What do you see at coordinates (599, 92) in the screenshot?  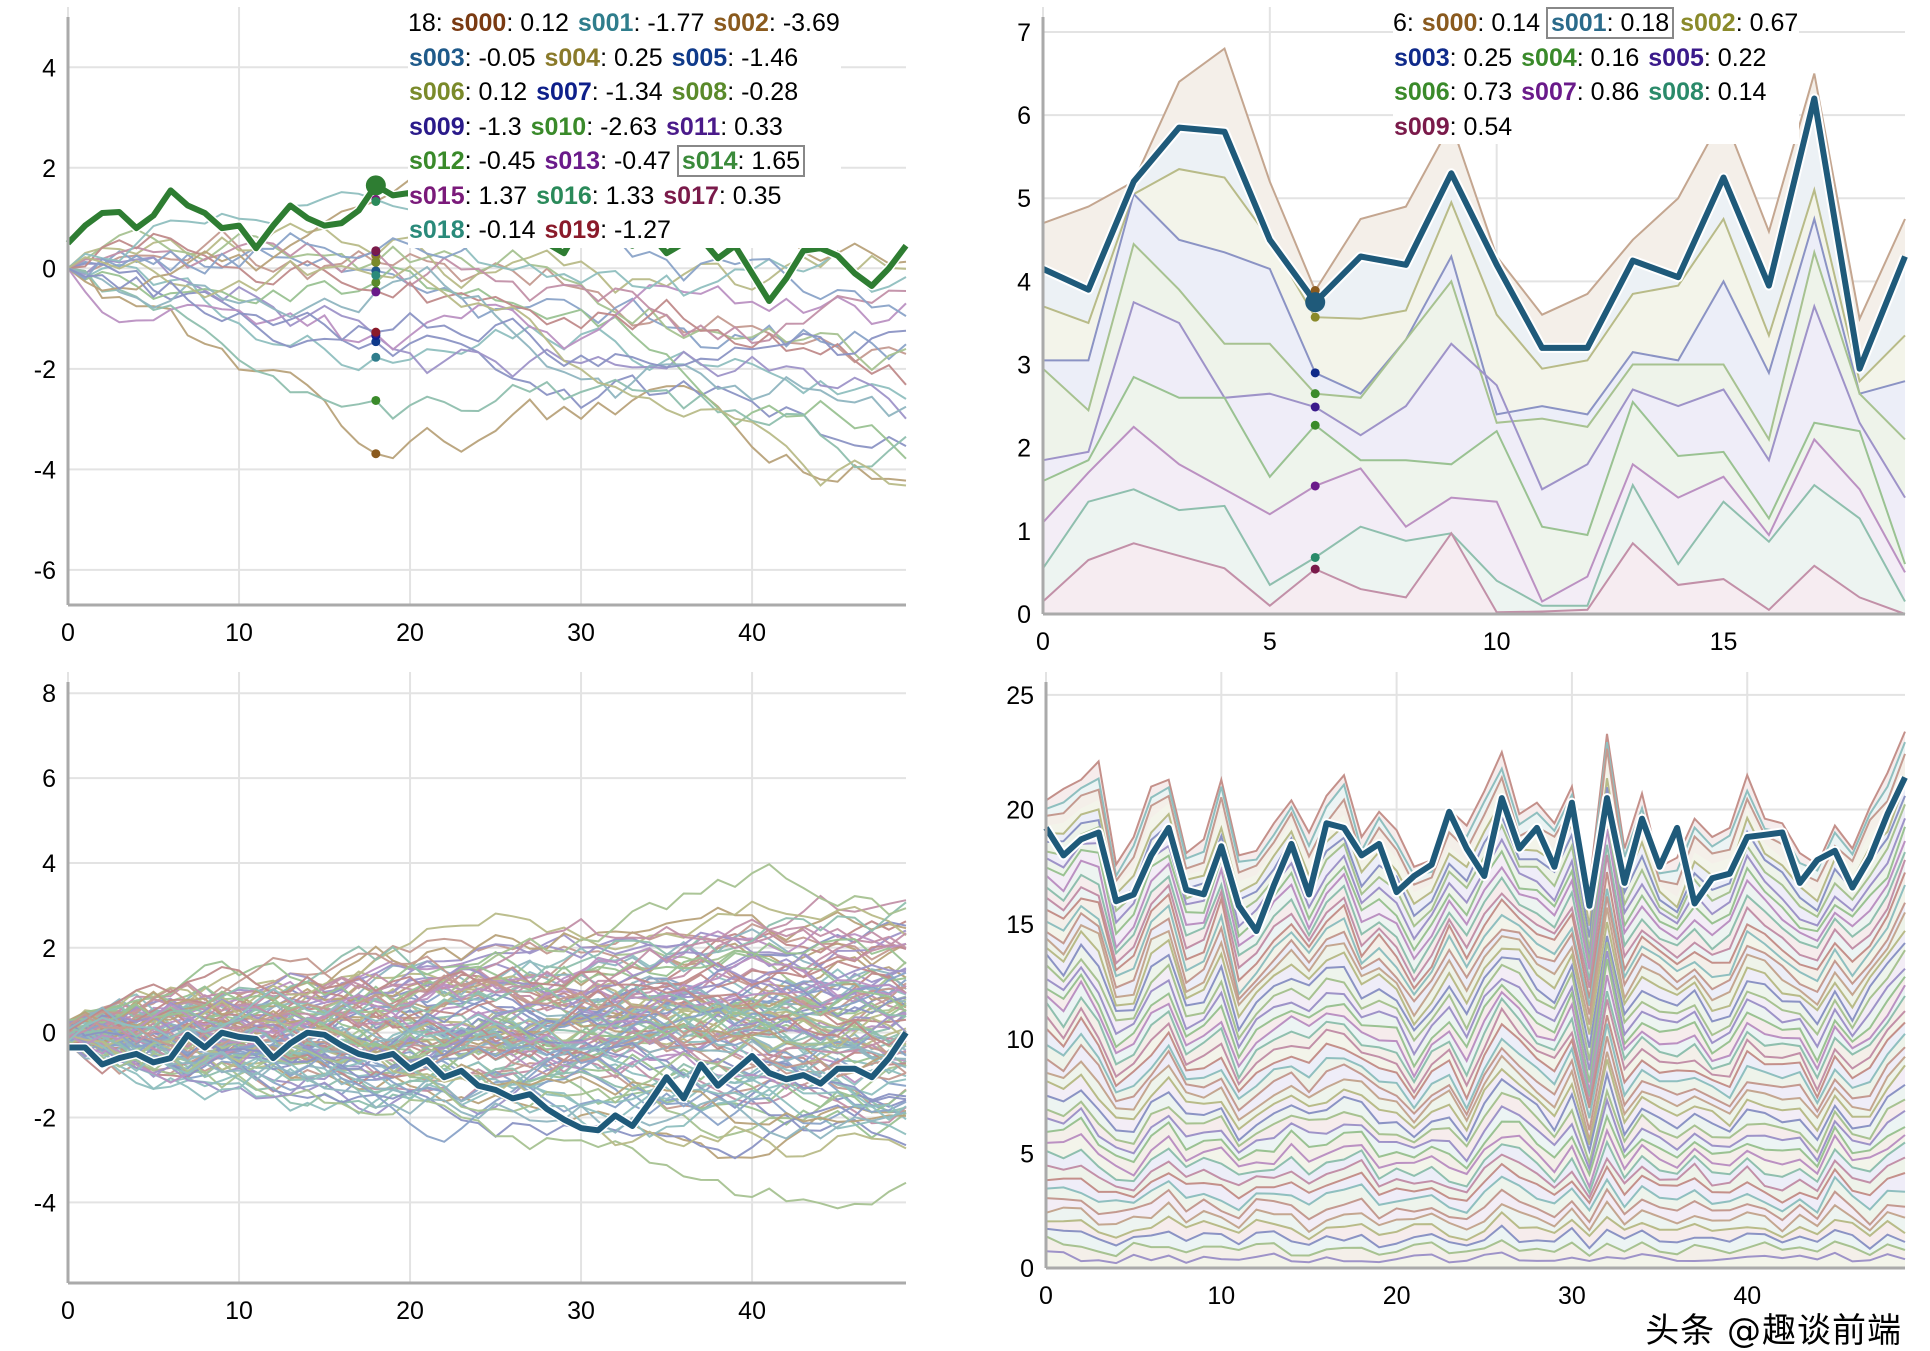 I see `legend-tl-item-s007: s007: -1.34` at bounding box center [599, 92].